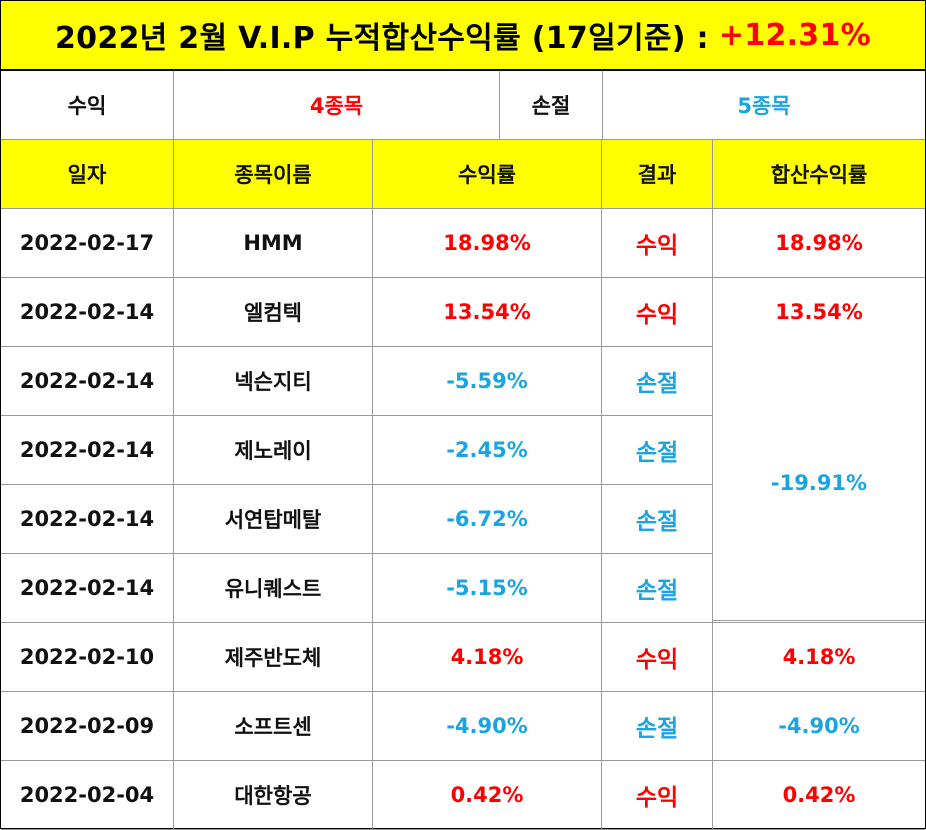 The width and height of the screenshot is (926, 830). What do you see at coordinates (87, 657) in the screenshot?
I see `cell-date: 2022-02-10` at bounding box center [87, 657].